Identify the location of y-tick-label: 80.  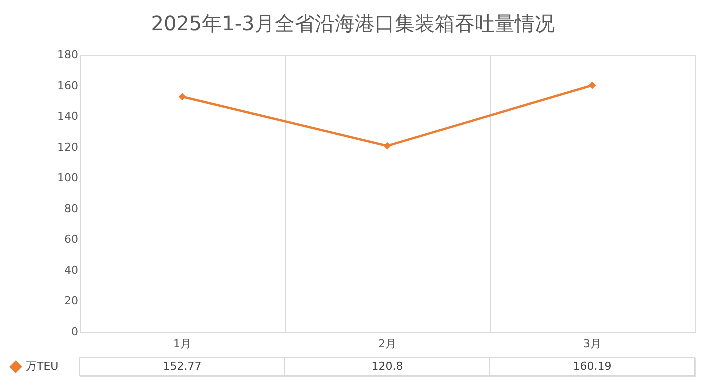
(71, 209).